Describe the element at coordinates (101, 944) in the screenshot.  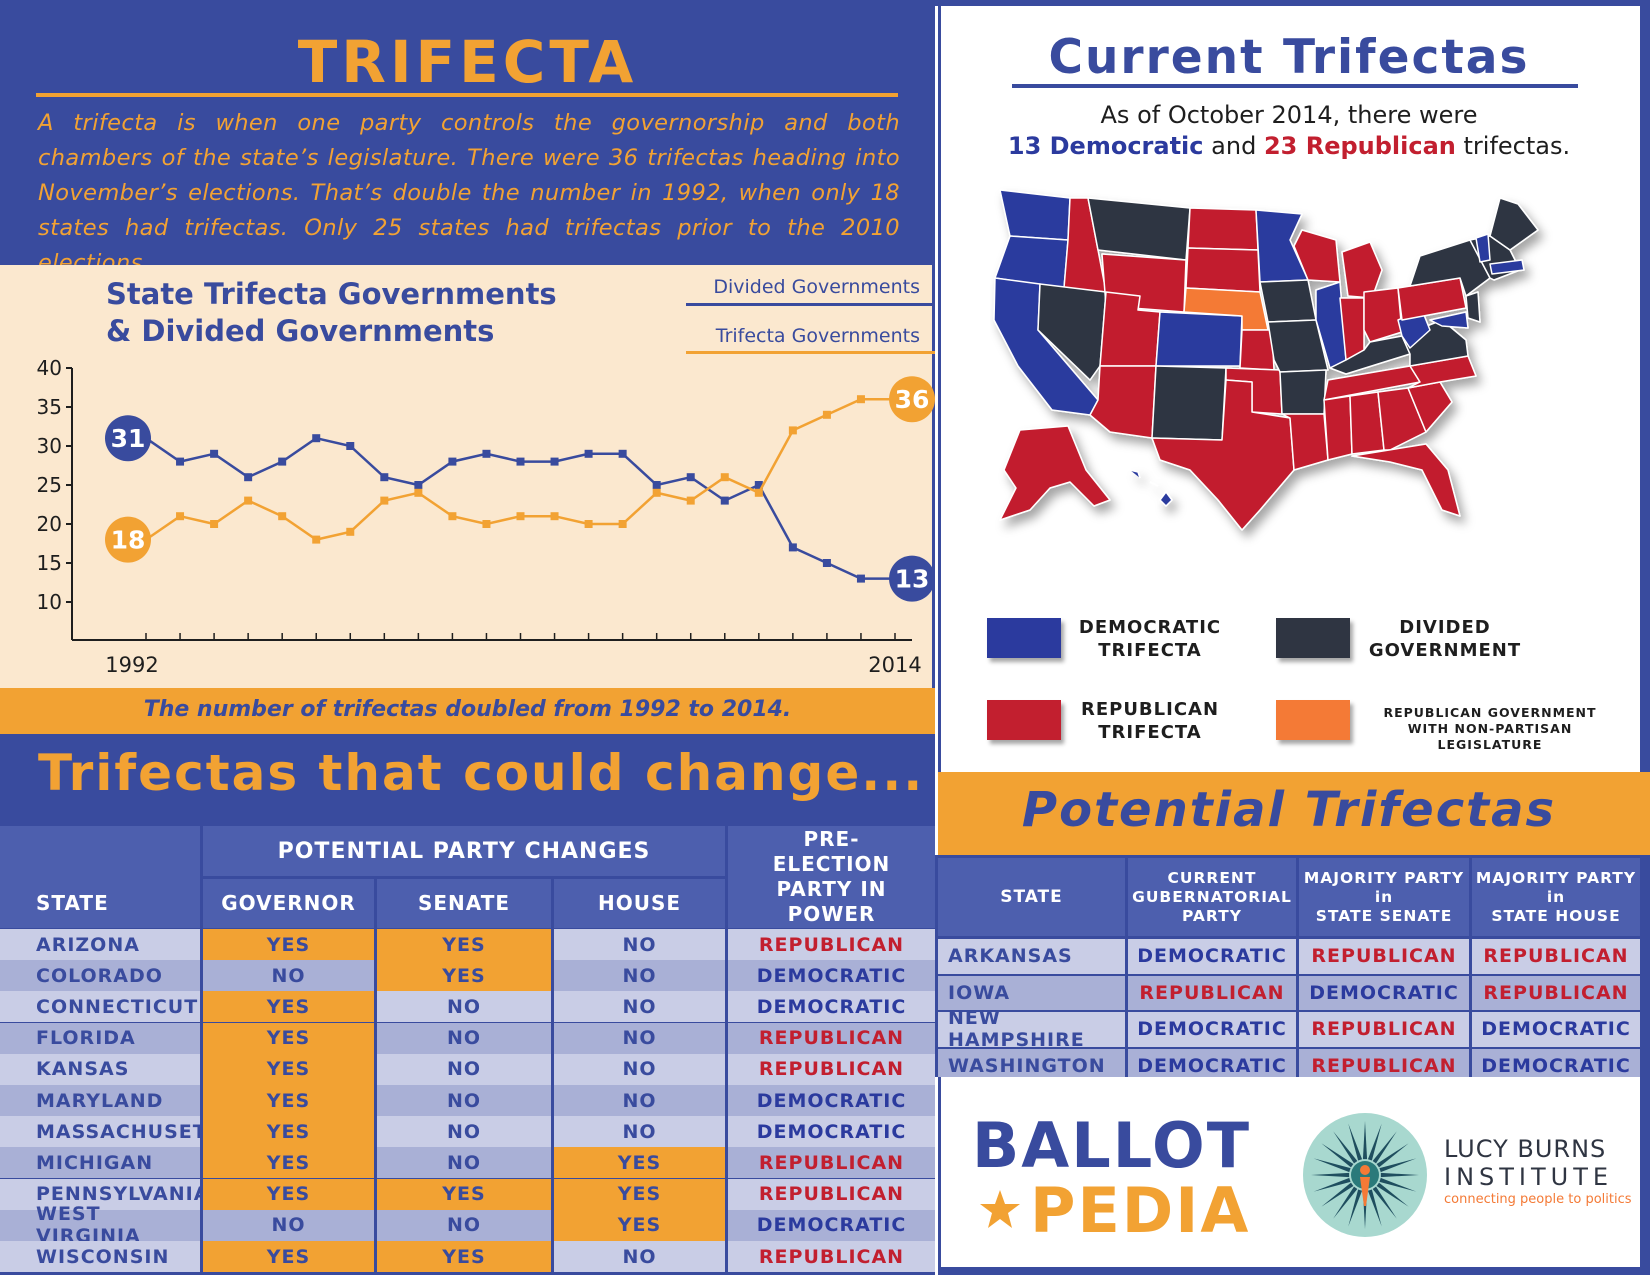
I see `cell-state: ARIZONA` at that location.